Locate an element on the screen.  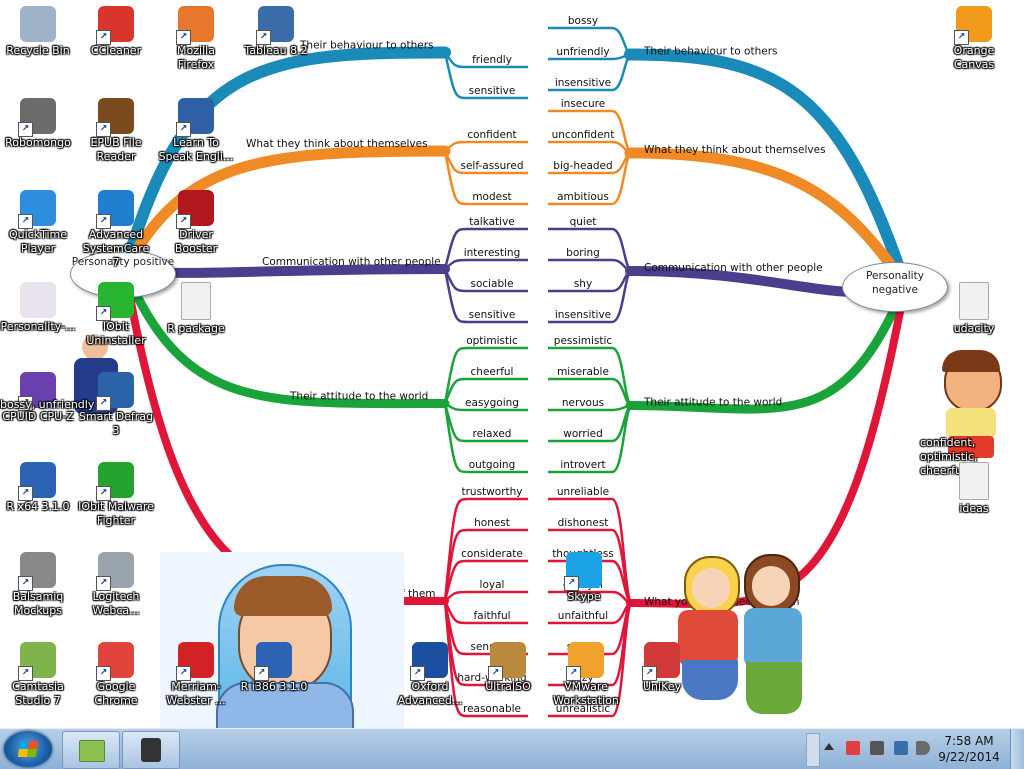
desktop-icon-label: QuickTime Player is located at coordinates (38, 241).